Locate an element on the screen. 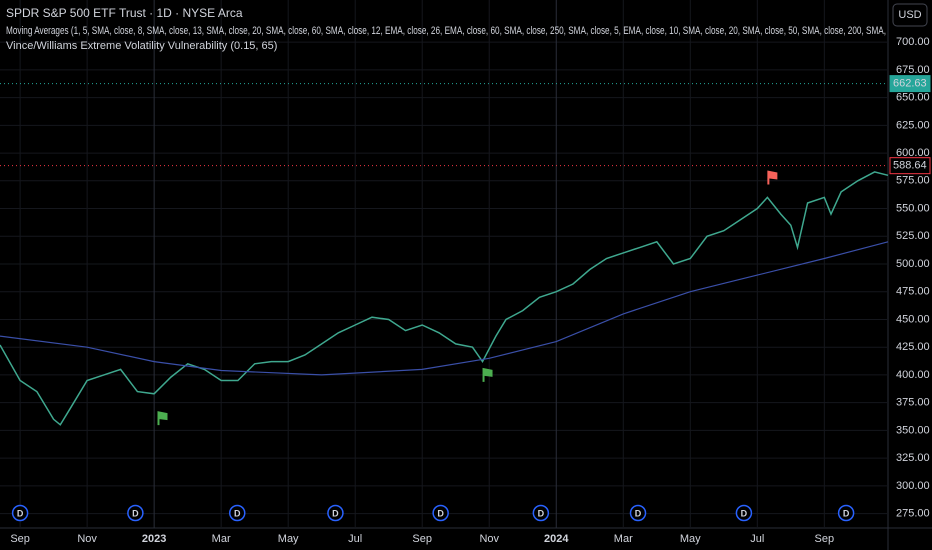 This screenshot has width=932, height=550. y-tick-label: 650.00 is located at coordinates (913, 98).